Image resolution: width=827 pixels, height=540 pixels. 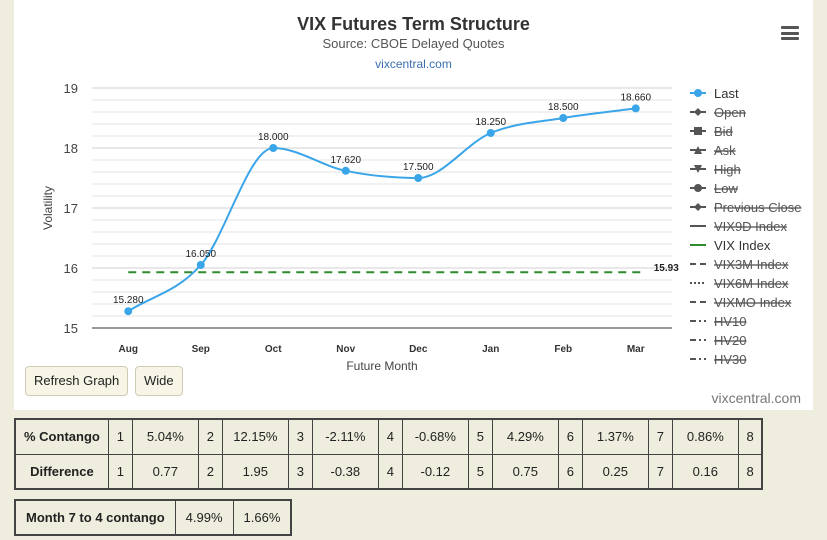 I want to click on legend-item-label: HV10, so click(x=730, y=321).